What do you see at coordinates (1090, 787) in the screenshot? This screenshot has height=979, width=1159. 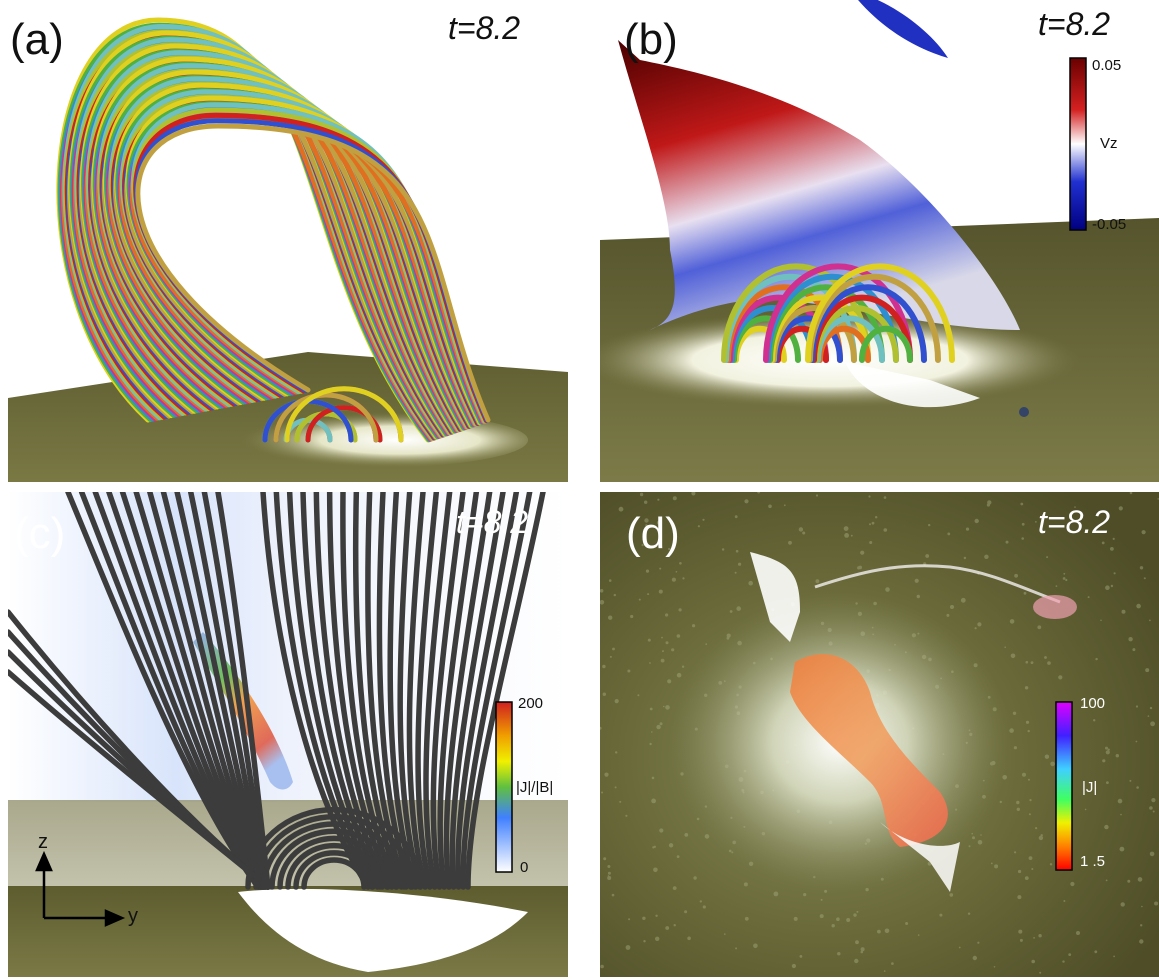 I see `colorbar-title-d: |J|` at bounding box center [1090, 787].